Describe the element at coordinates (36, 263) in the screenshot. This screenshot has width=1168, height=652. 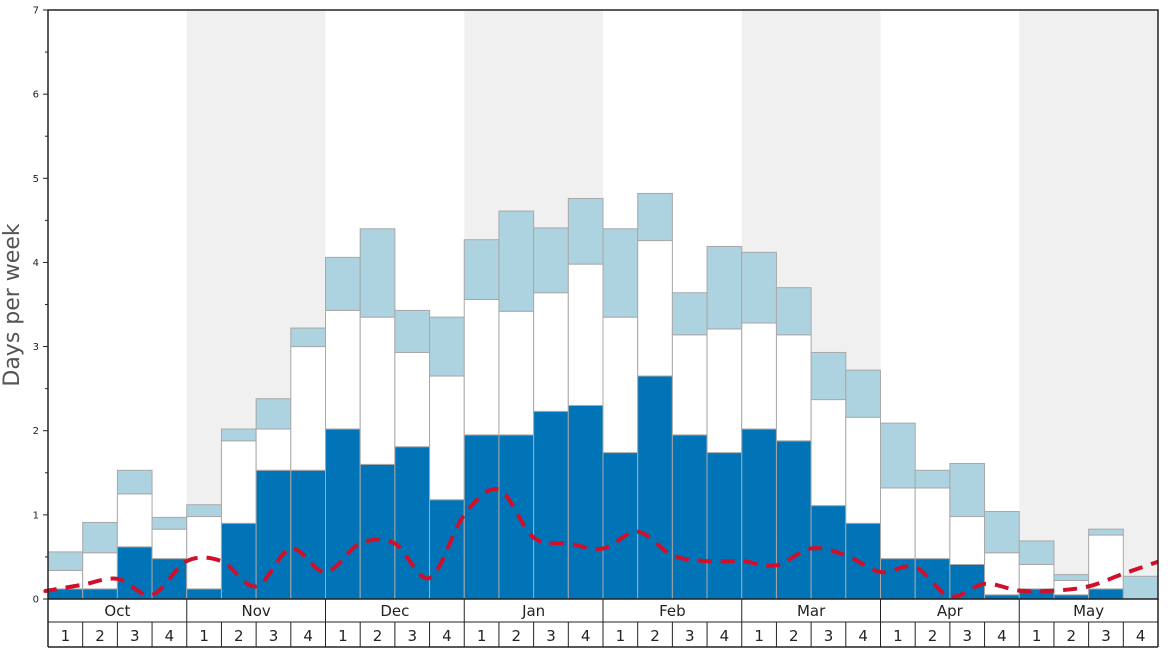
I see `y-tick-label: 4` at that location.